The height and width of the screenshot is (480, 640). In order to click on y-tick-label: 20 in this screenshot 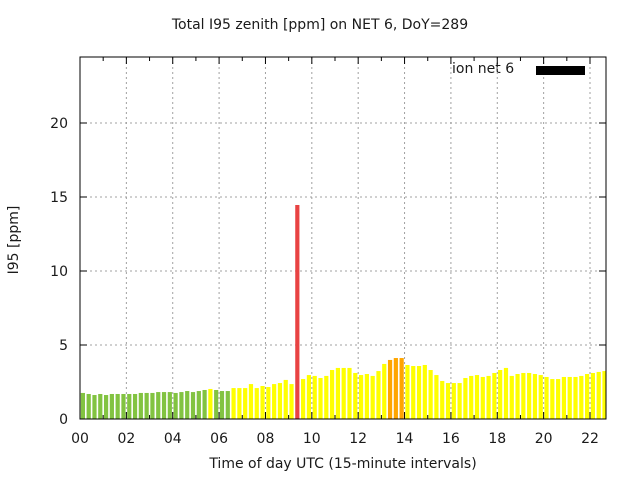, I will do `click(59, 124)`.